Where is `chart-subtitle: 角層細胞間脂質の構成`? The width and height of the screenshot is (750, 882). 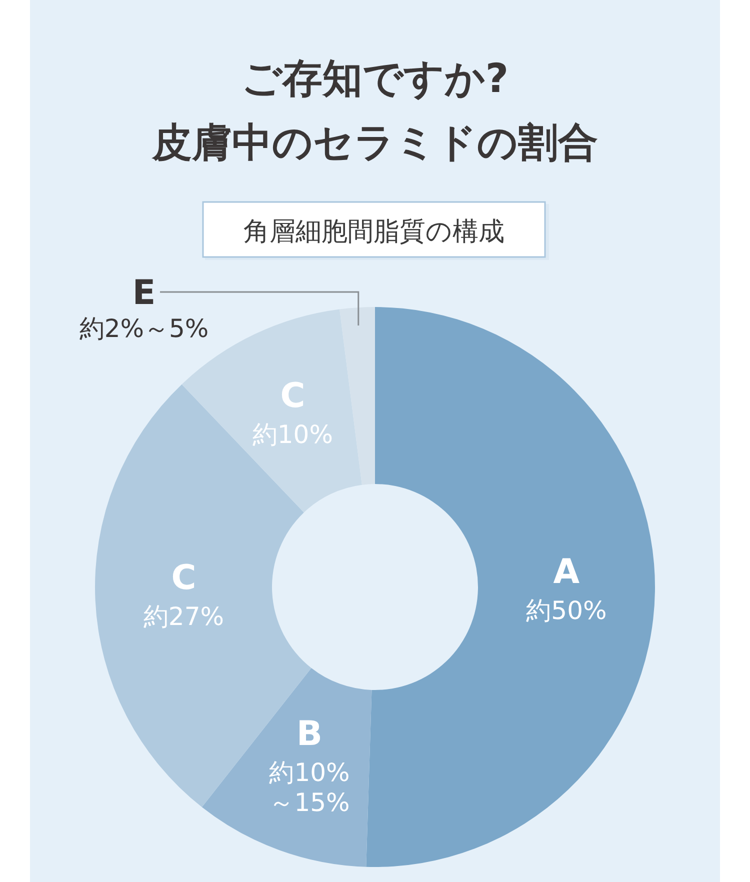
chart-subtitle: 角層細胞間脂質の構成 is located at coordinates (374, 232).